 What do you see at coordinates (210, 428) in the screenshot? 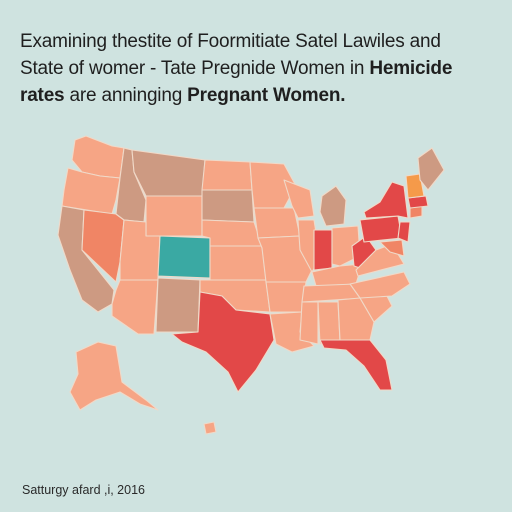
I see `state-hawaii` at bounding box center [210, 428].